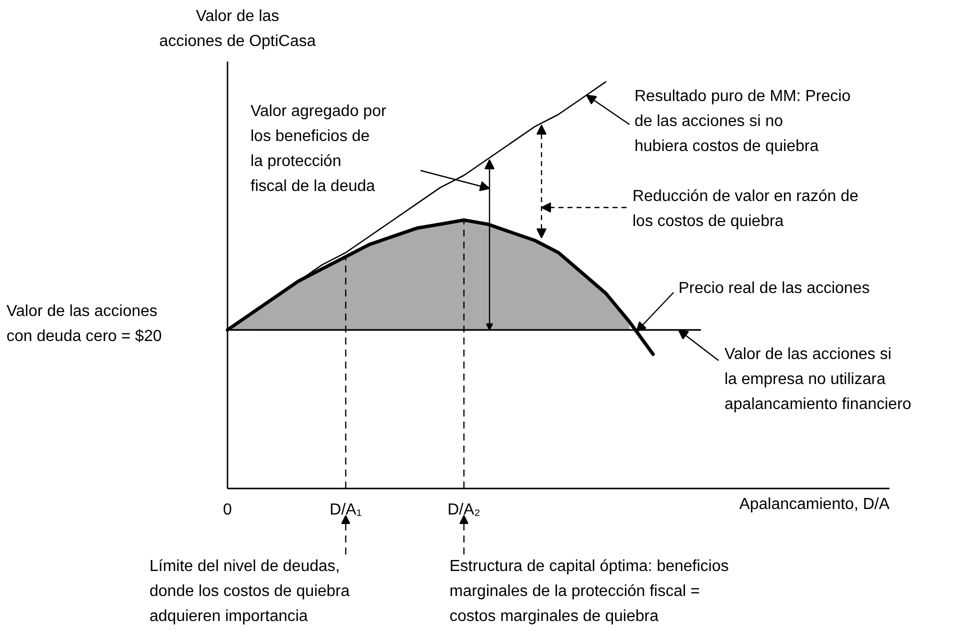 The width and height of the screenshot is (979, 631). Describe the element at coordinates (818, 379) in the screenshot. I see `annotation: Valor de las acciones si la empresa no utilizara apalancamiento financiero` at that location.